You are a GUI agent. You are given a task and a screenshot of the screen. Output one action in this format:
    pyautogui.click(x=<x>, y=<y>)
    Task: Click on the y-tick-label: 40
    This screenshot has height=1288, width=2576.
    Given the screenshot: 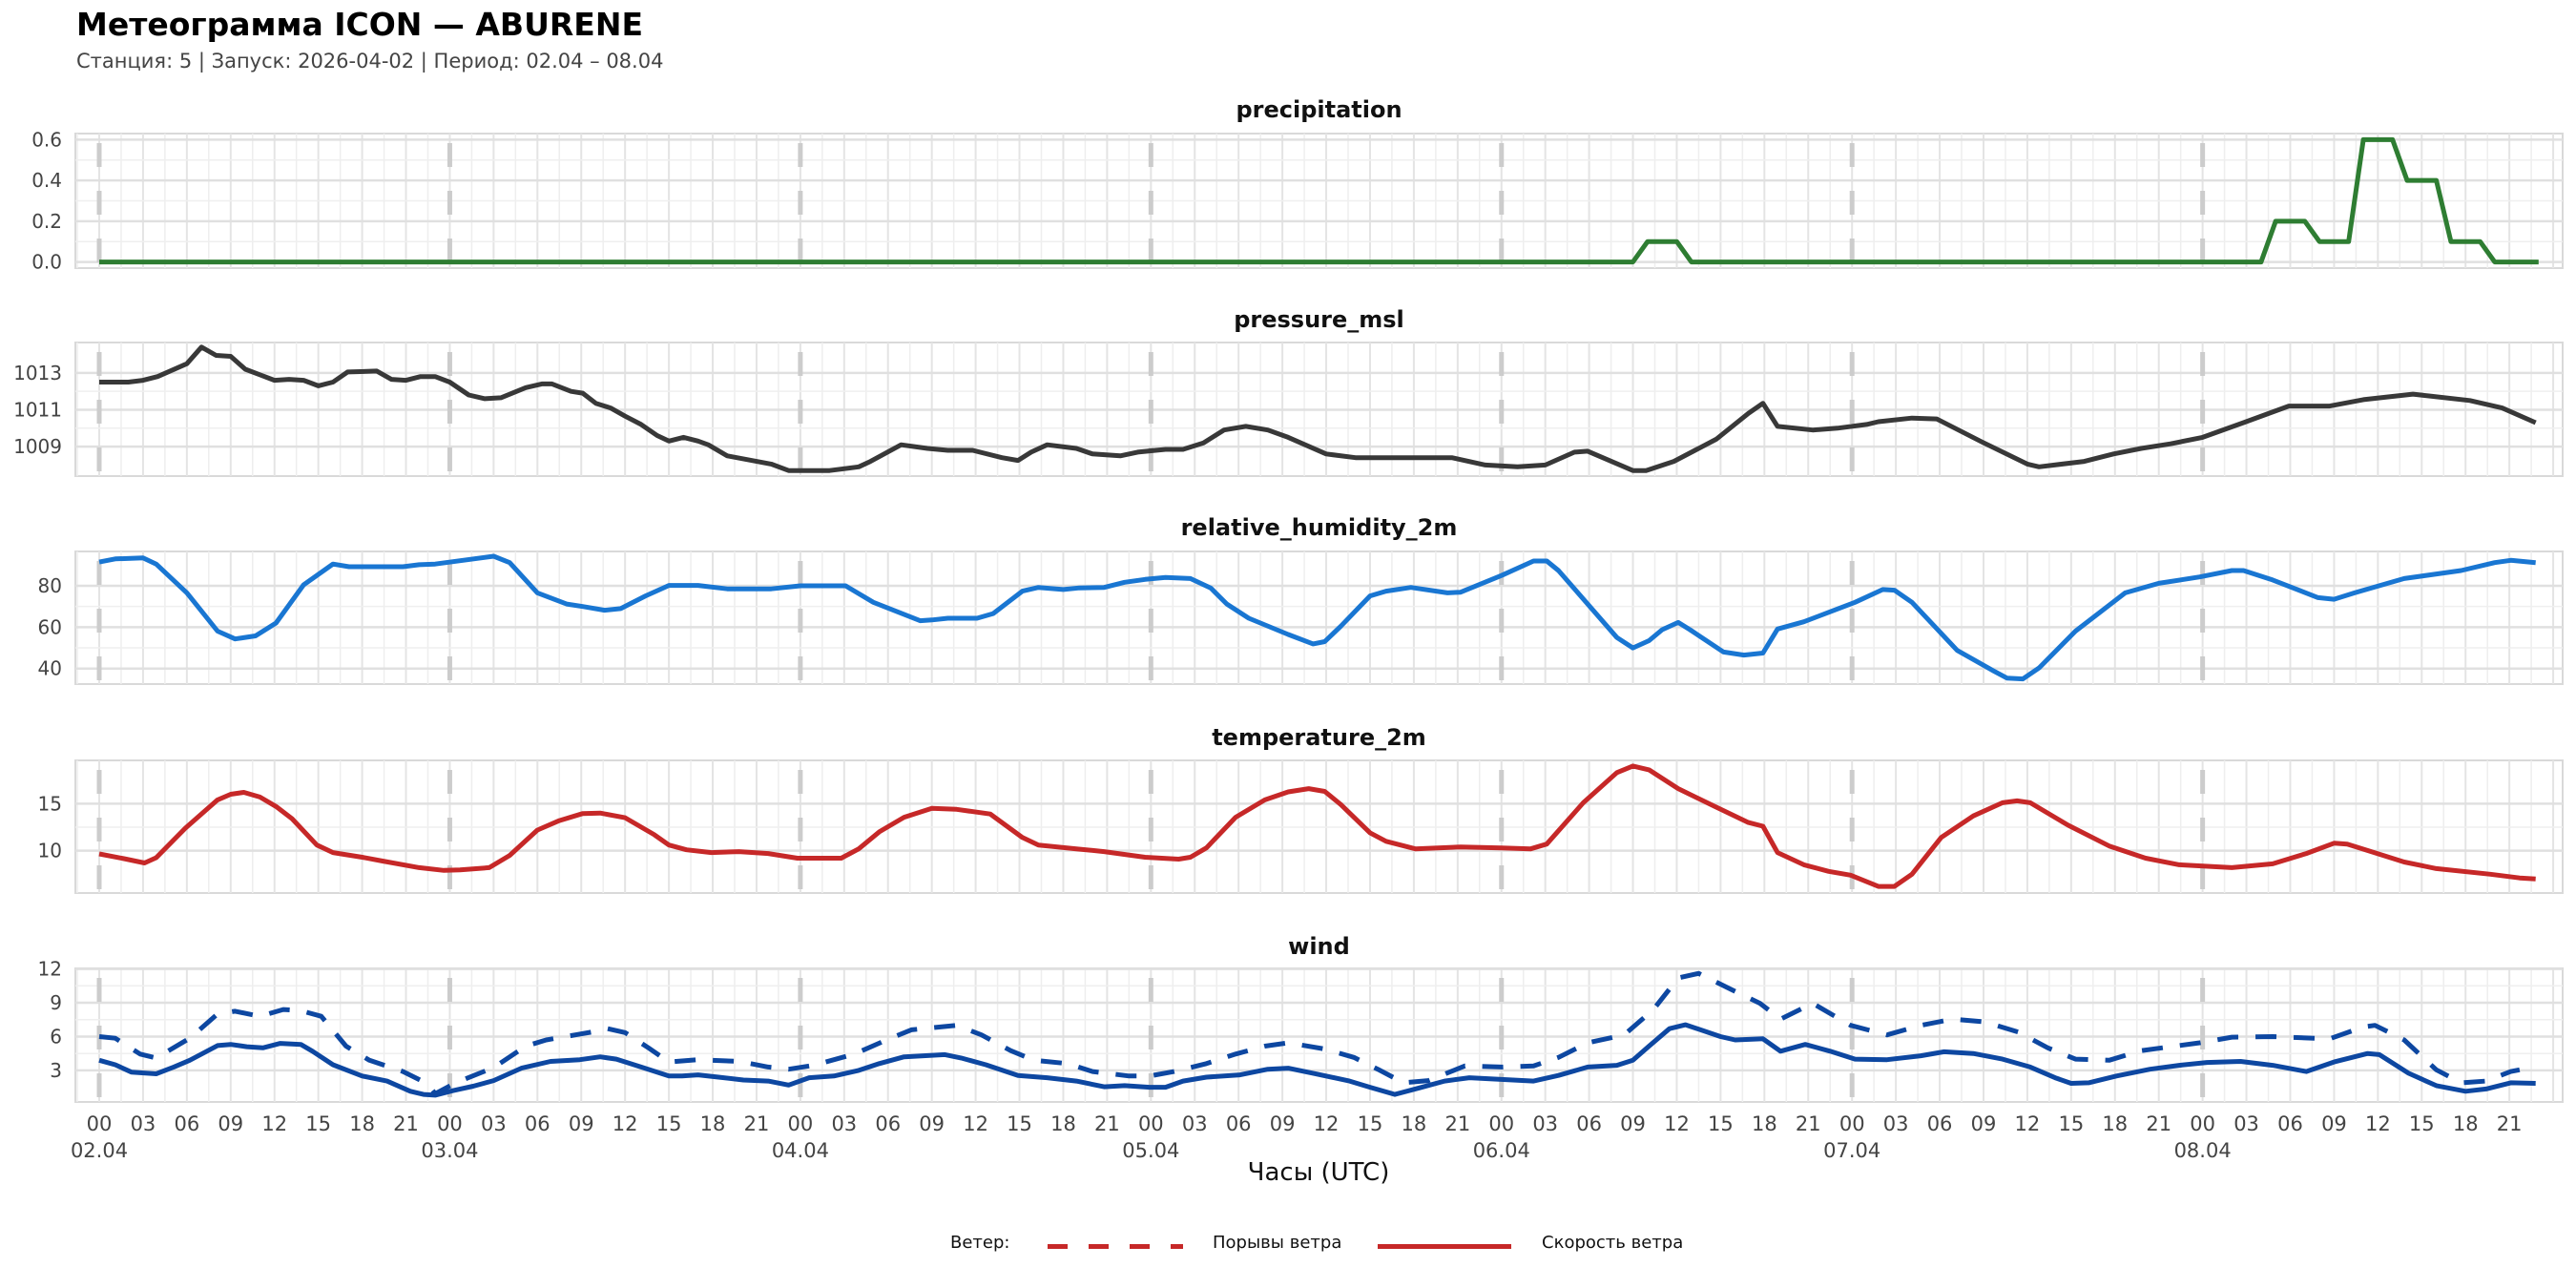 What is the action you would take?
    pyautogui.click(x=50, y=668)
    